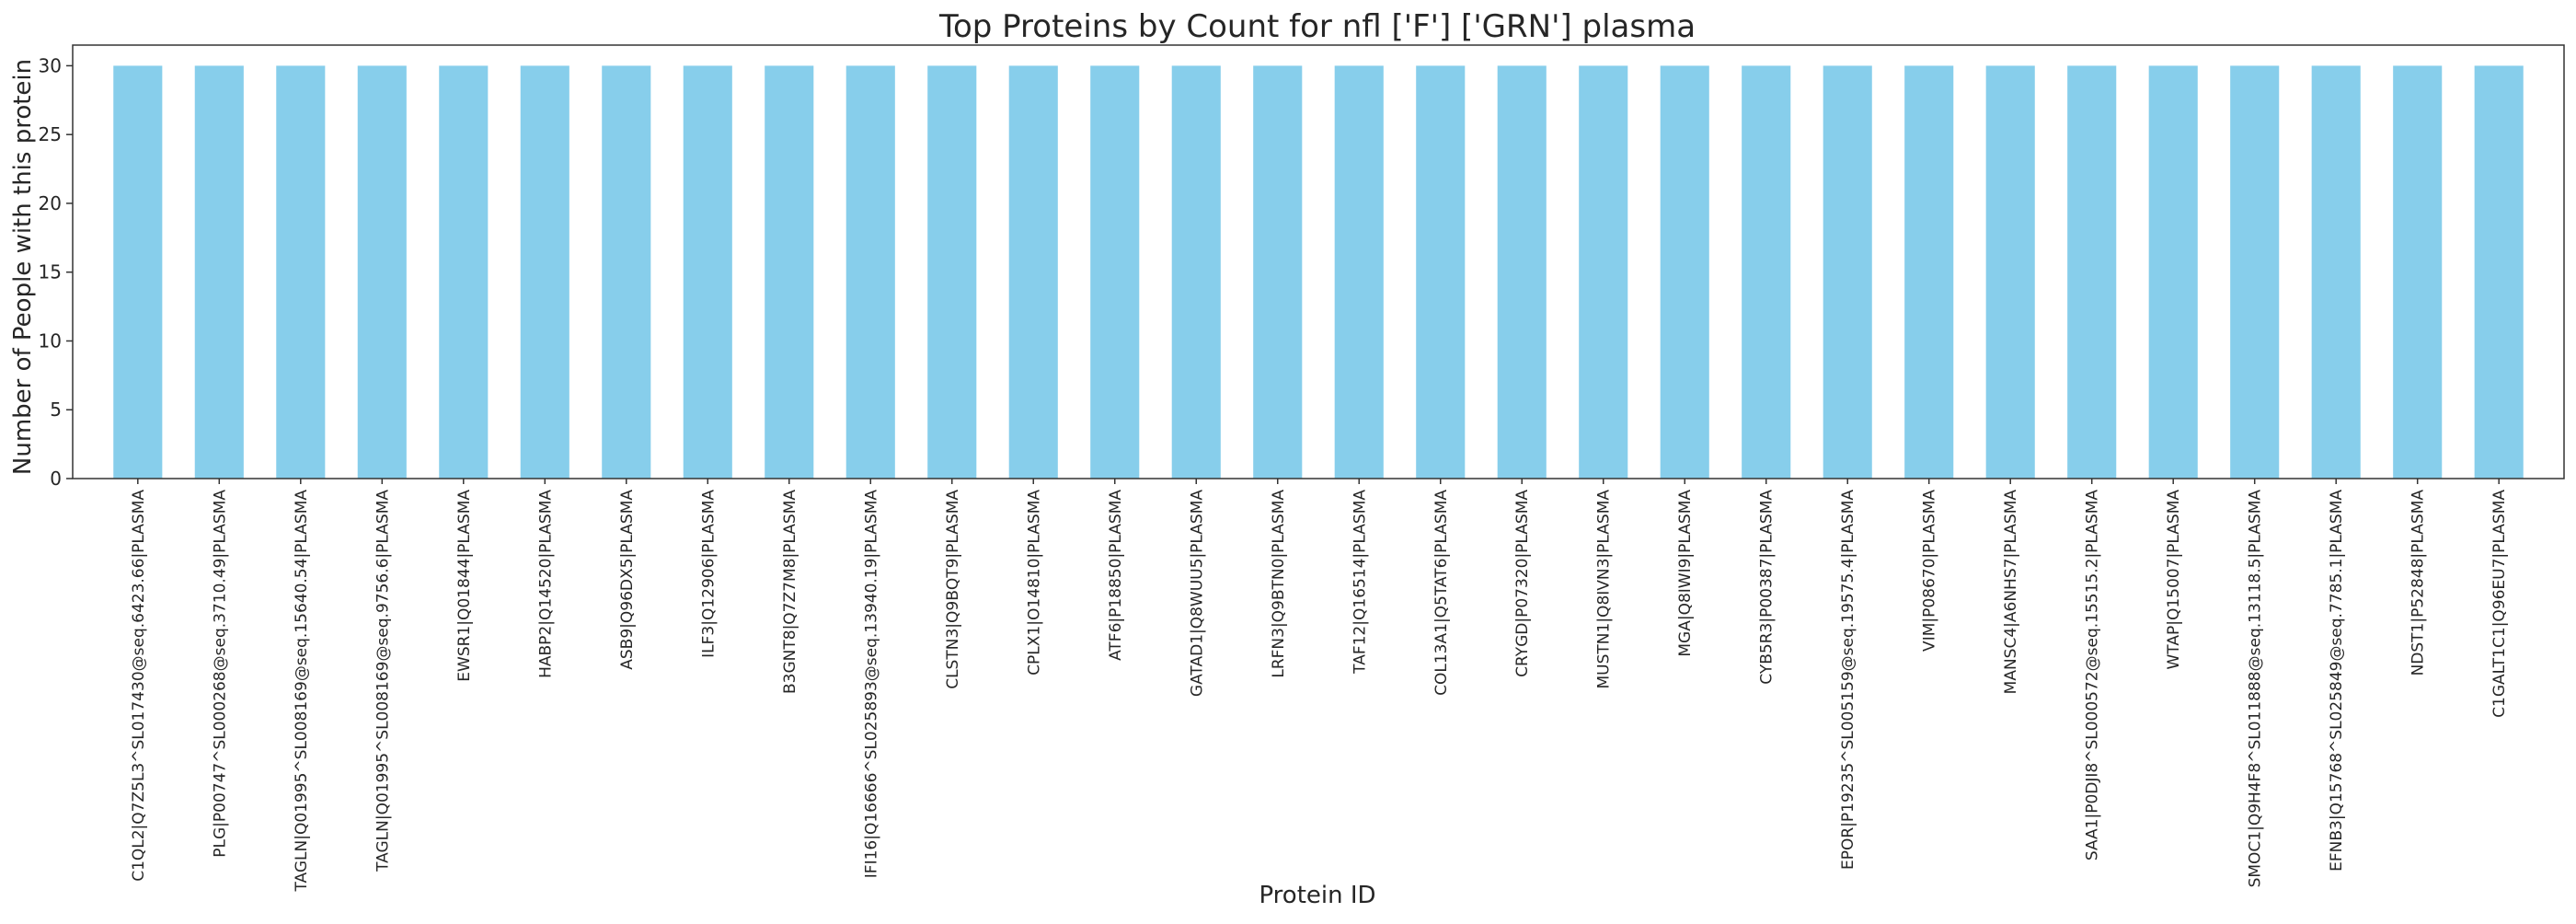 This screenshot has width=2576, height=924. I want to click on y-axis-label: Number of People with this protein, so click(23, 267).